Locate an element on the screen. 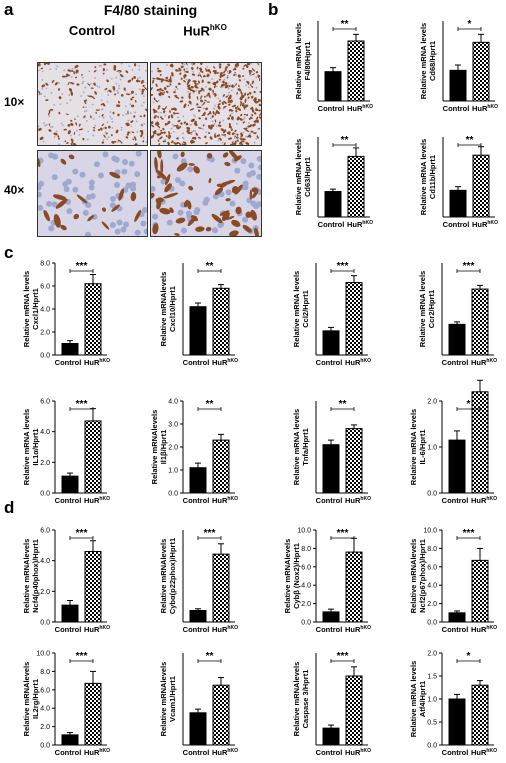  atf4-xlabel-hur-sup: hKO is located at coordinates (491, 751).